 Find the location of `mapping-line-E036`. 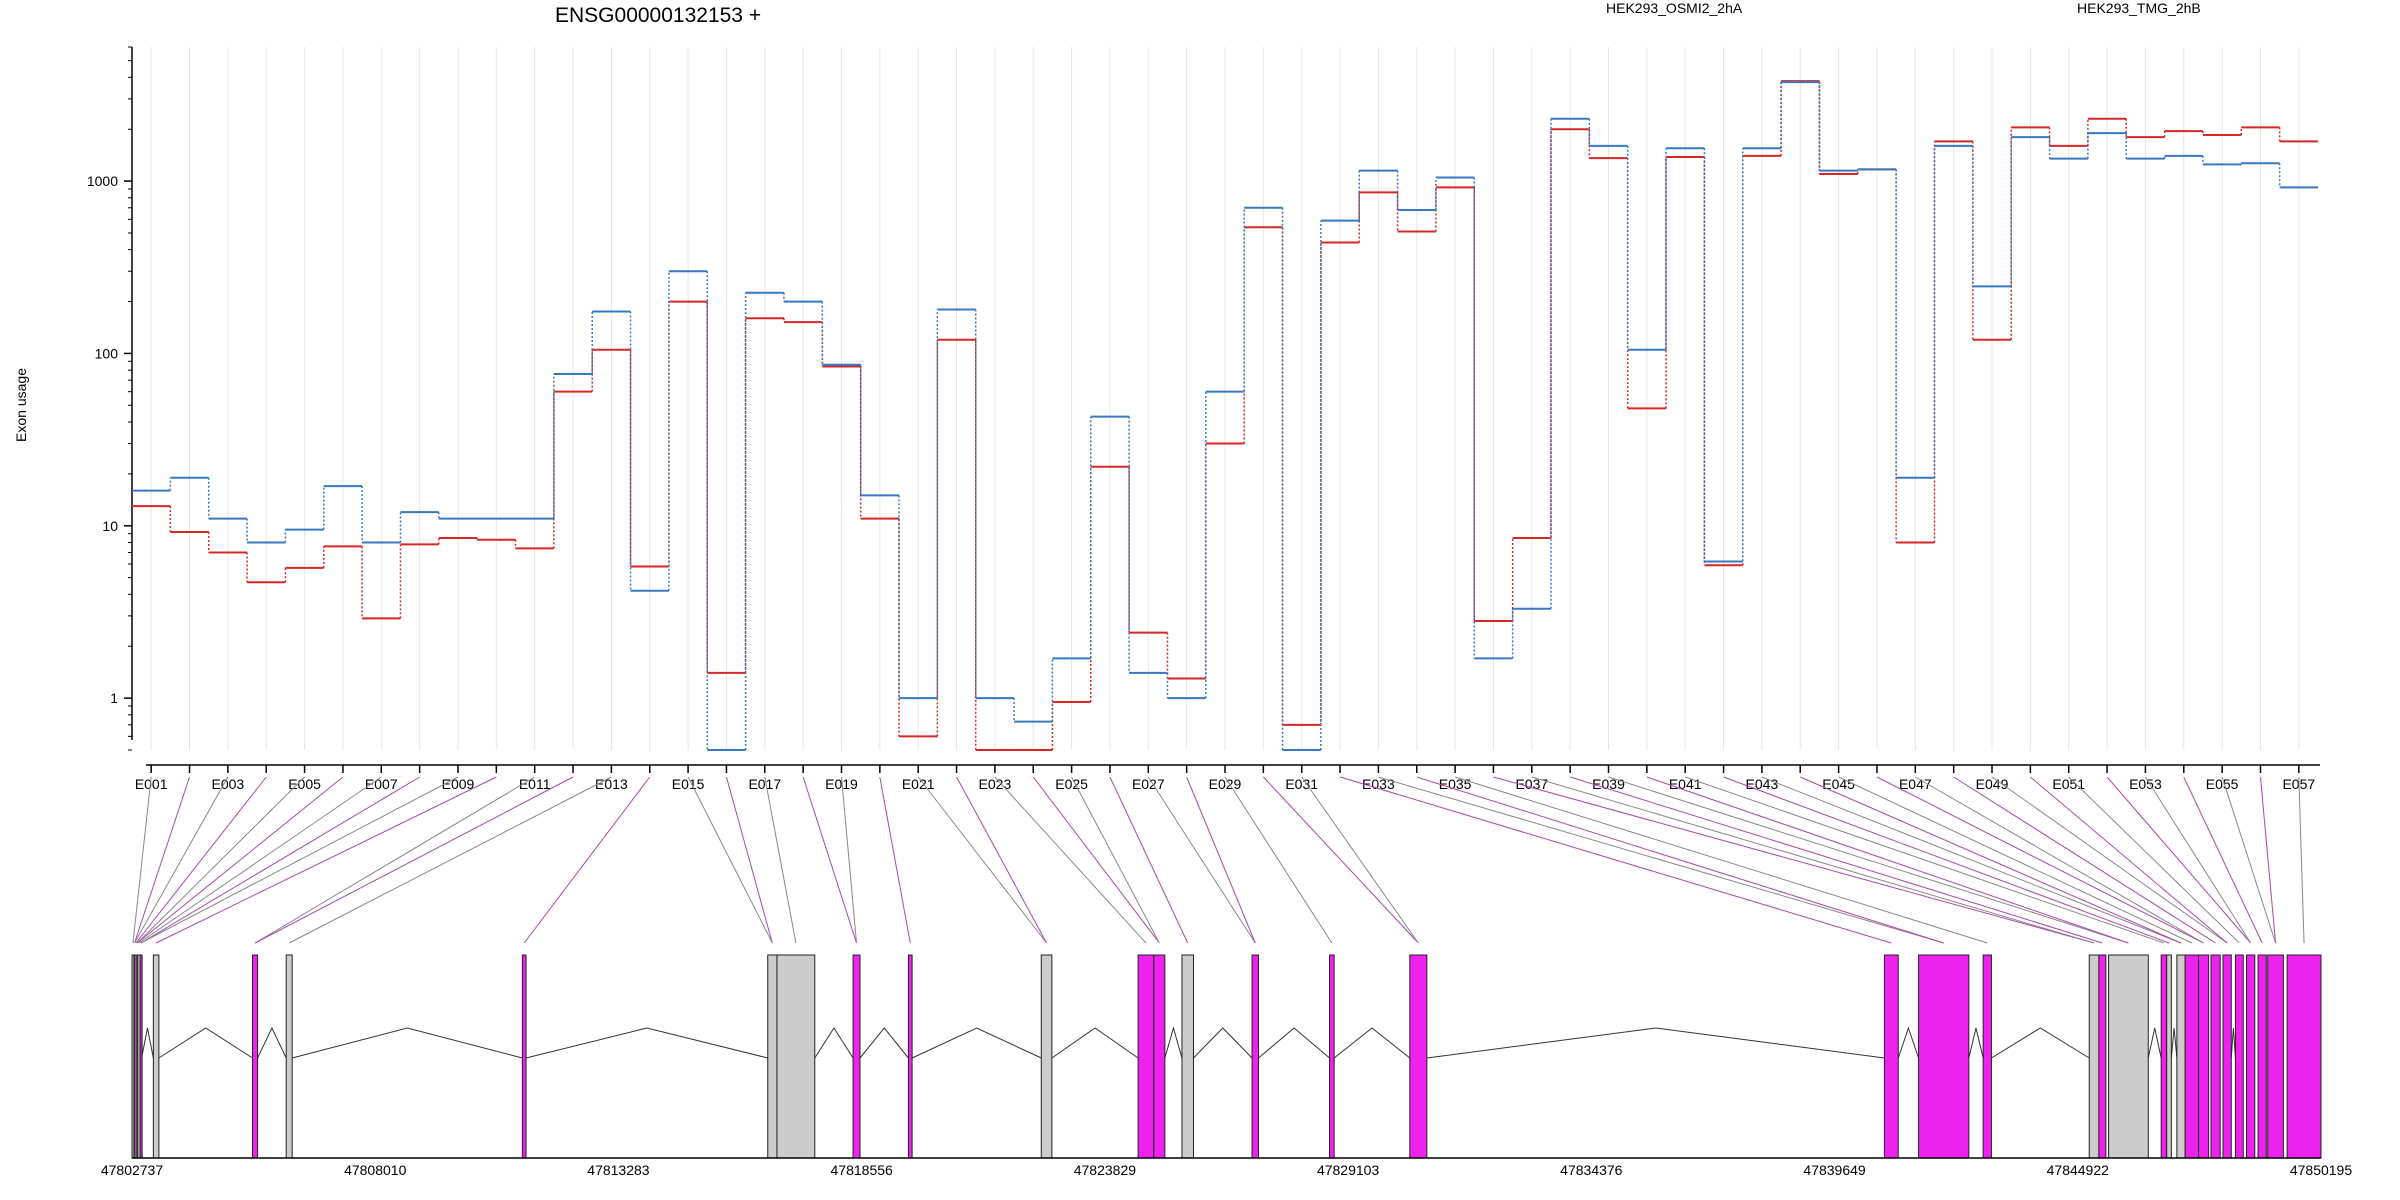

mapping-line-E036 is located at coordinates (1794, 860).